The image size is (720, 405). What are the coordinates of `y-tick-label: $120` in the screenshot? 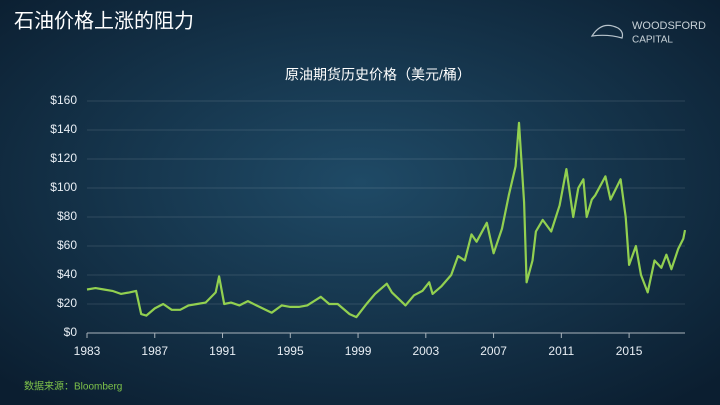 It's located at (63, 158).